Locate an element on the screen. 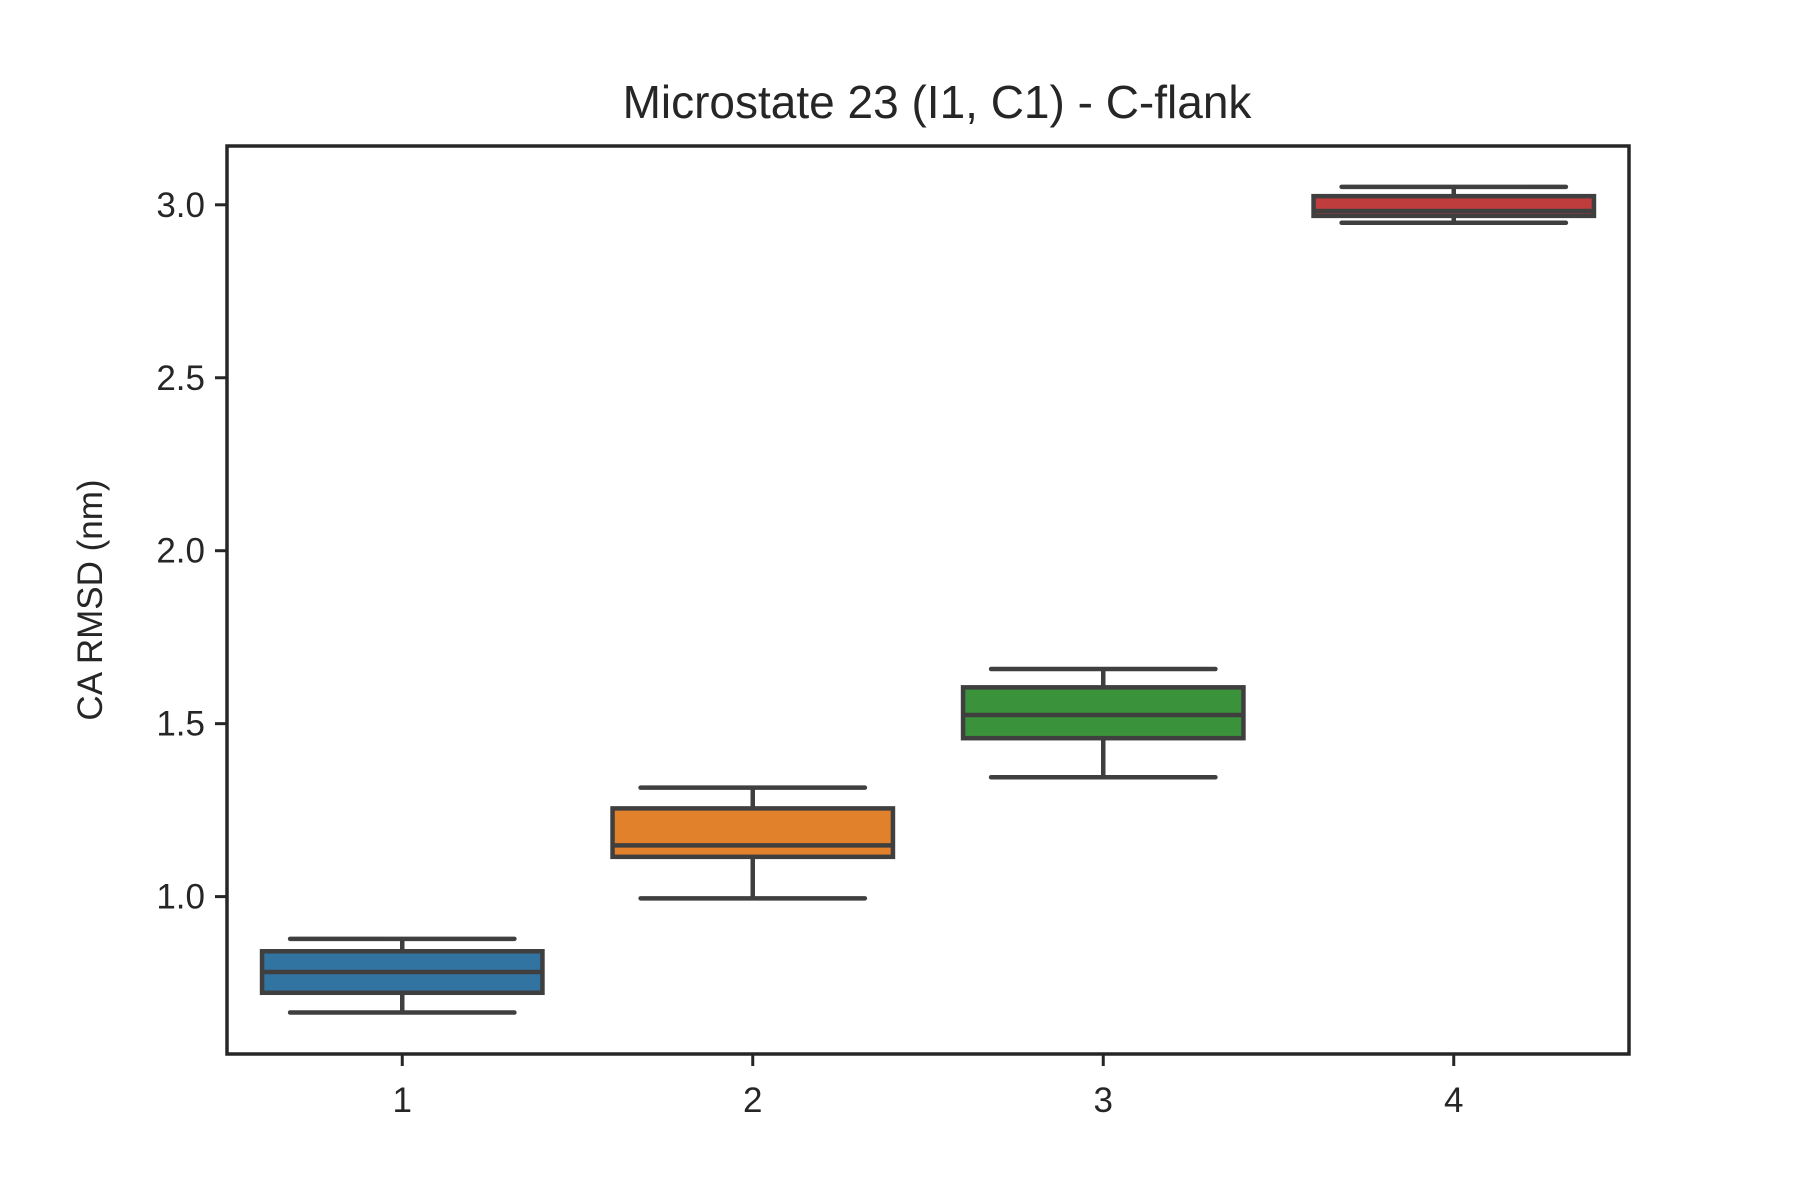  box-body is located at coordinates (753, 833).